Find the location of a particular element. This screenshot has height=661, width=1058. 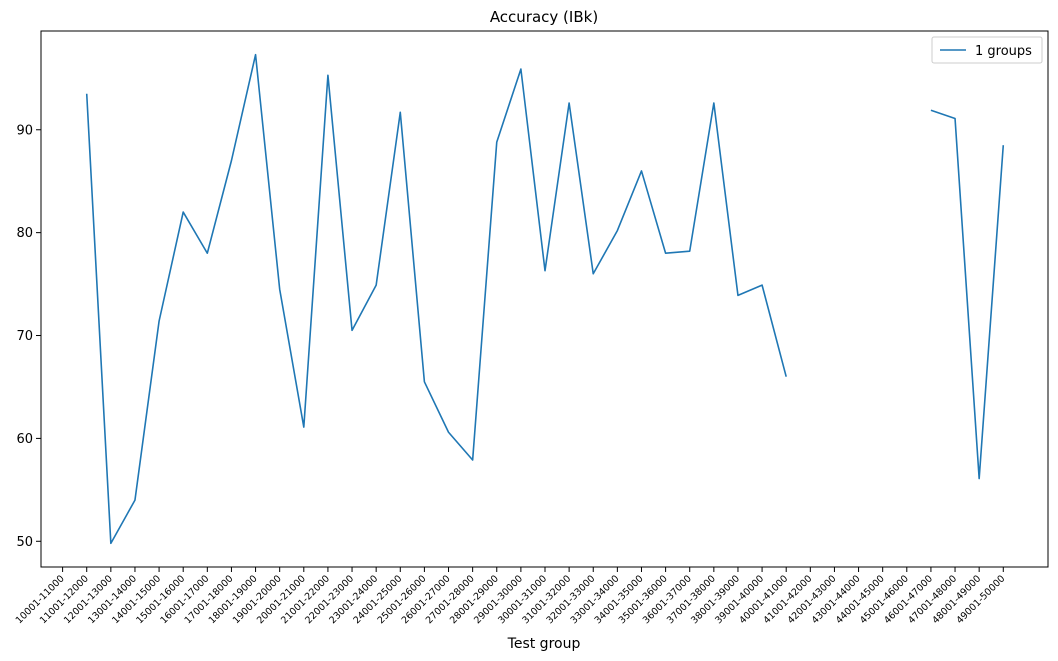

legend-label: 1 groups is located at coordinates (1003, 51).